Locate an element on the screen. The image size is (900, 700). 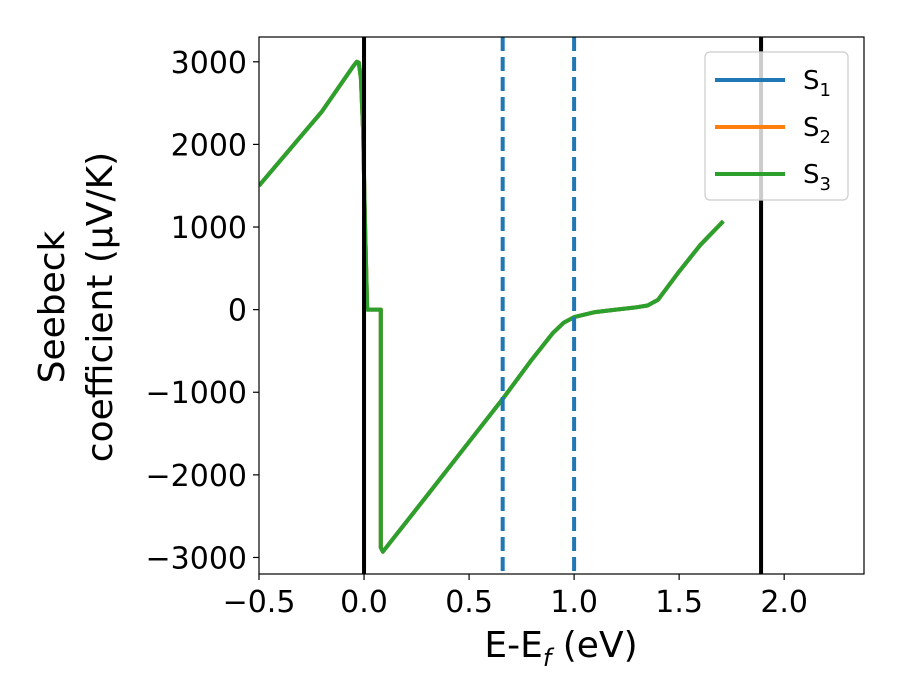
x-tick-label: 2.0 is located at coordinates (784, 602).